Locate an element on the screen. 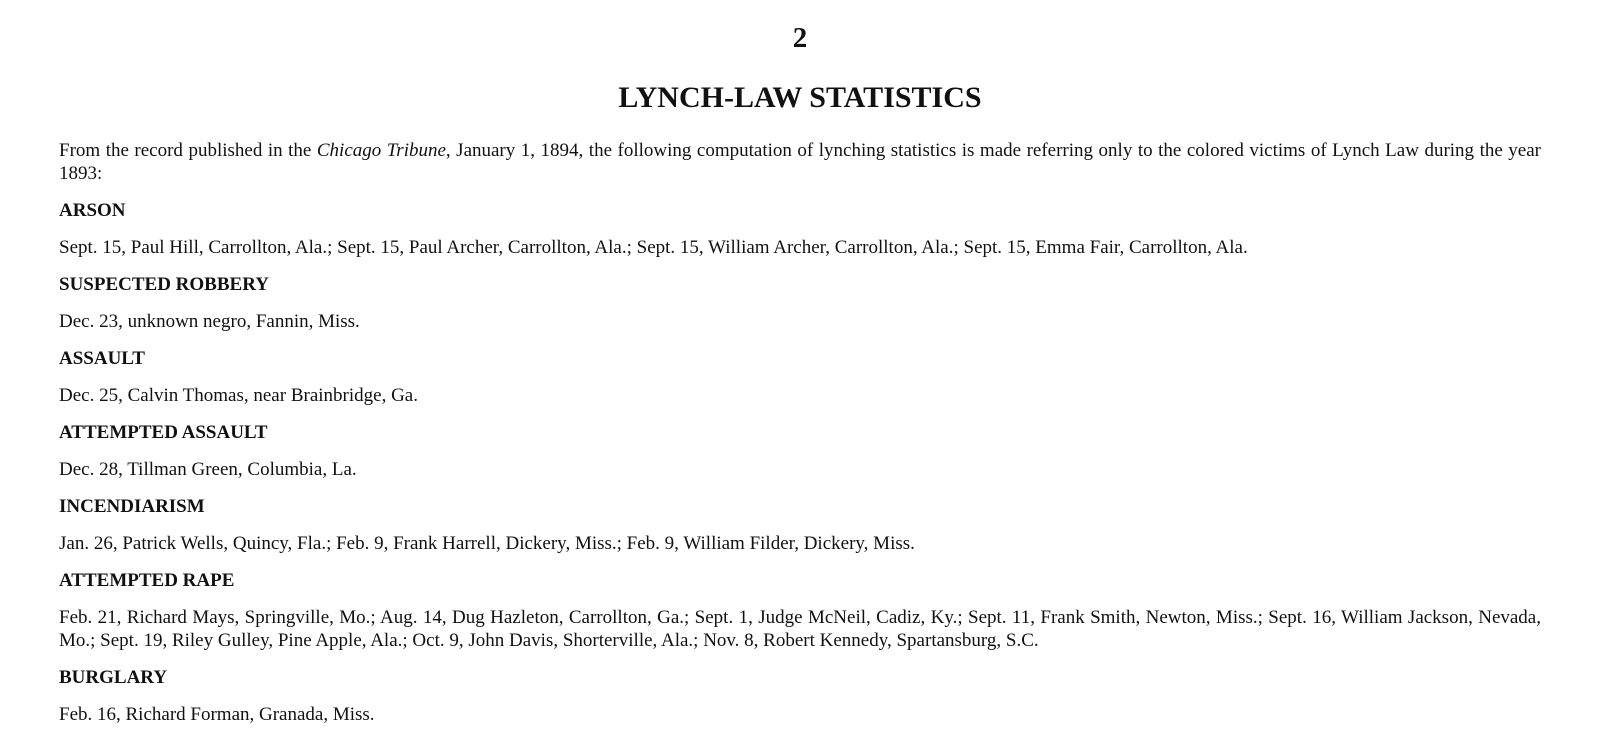  section-heading: SUSPECTED ROBBERY is located at coordinates (164, 284).